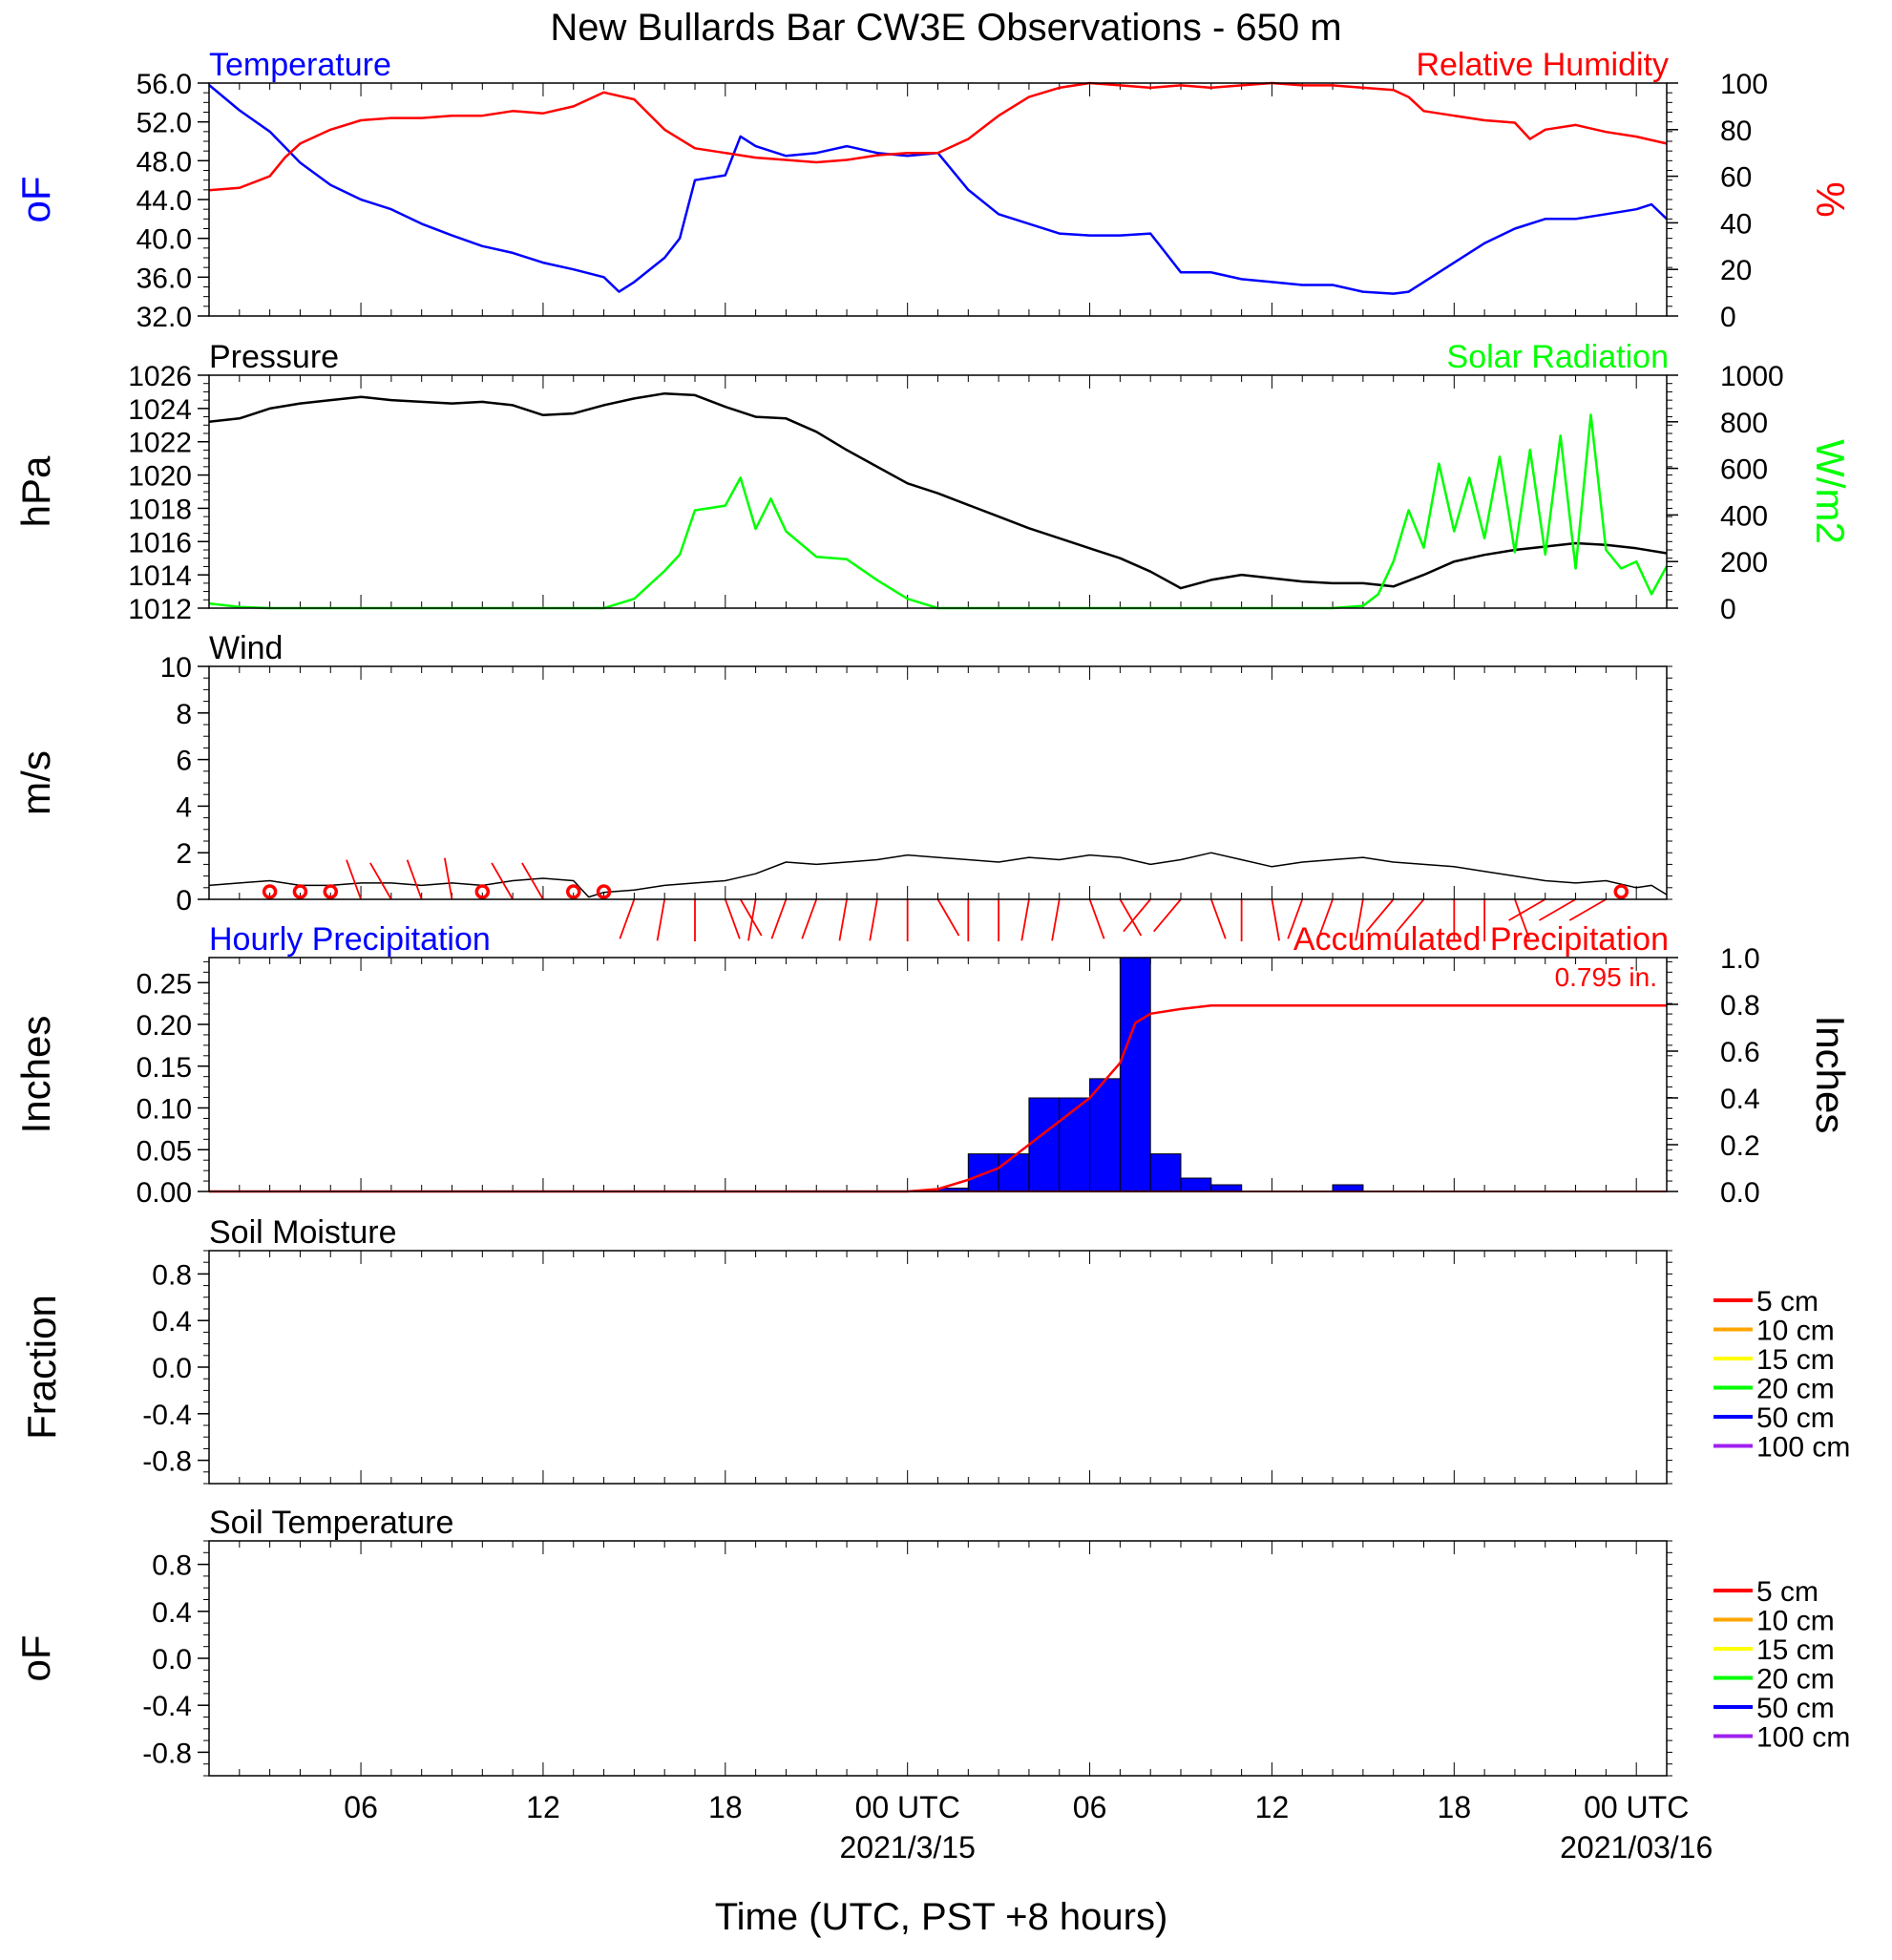 This screenshot has height=1960, width=1892. What do you see at coordinates (1795, 1331) in the screenshot?
I see `legend-label: 10 cm` at bounding box center [1795, 1331].